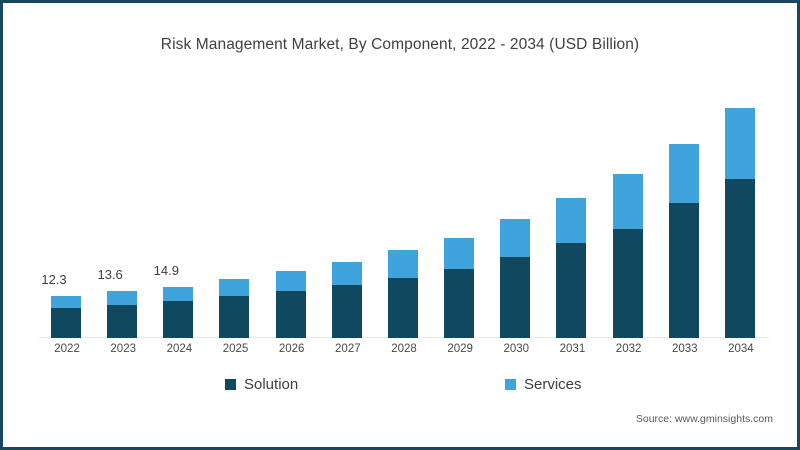 The width and height of the screenshot is (800, 450). I want to click on bar-column-2023: 13.6, so click(122, 218).